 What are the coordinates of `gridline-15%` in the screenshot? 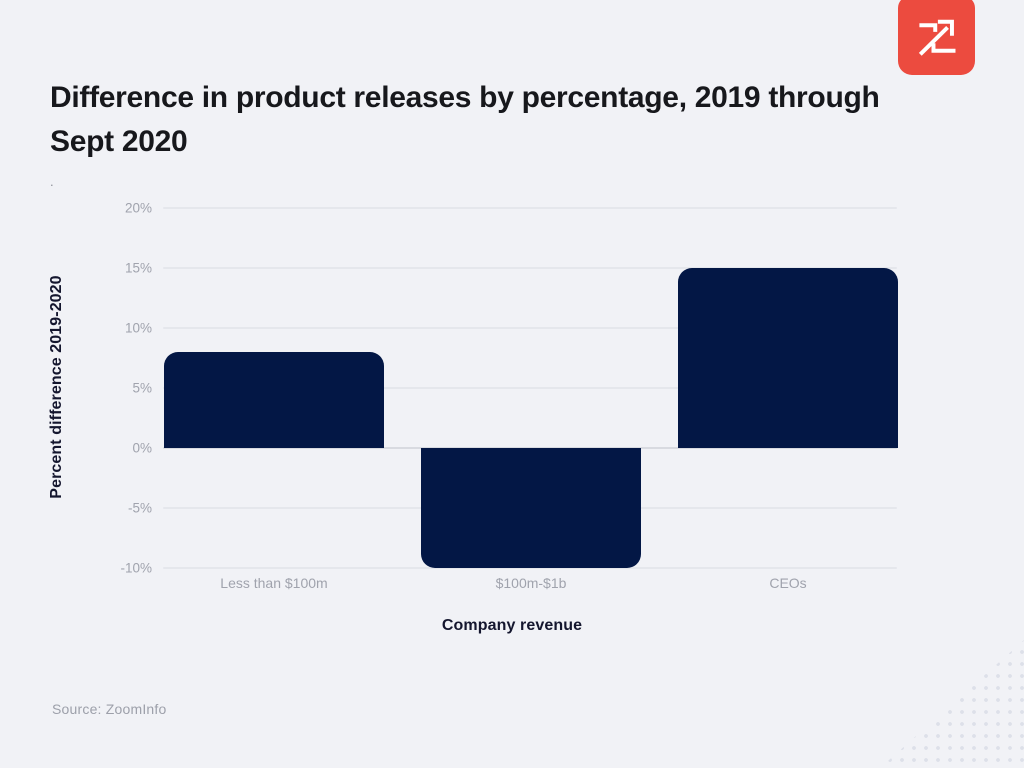 It's located at (530, 268).